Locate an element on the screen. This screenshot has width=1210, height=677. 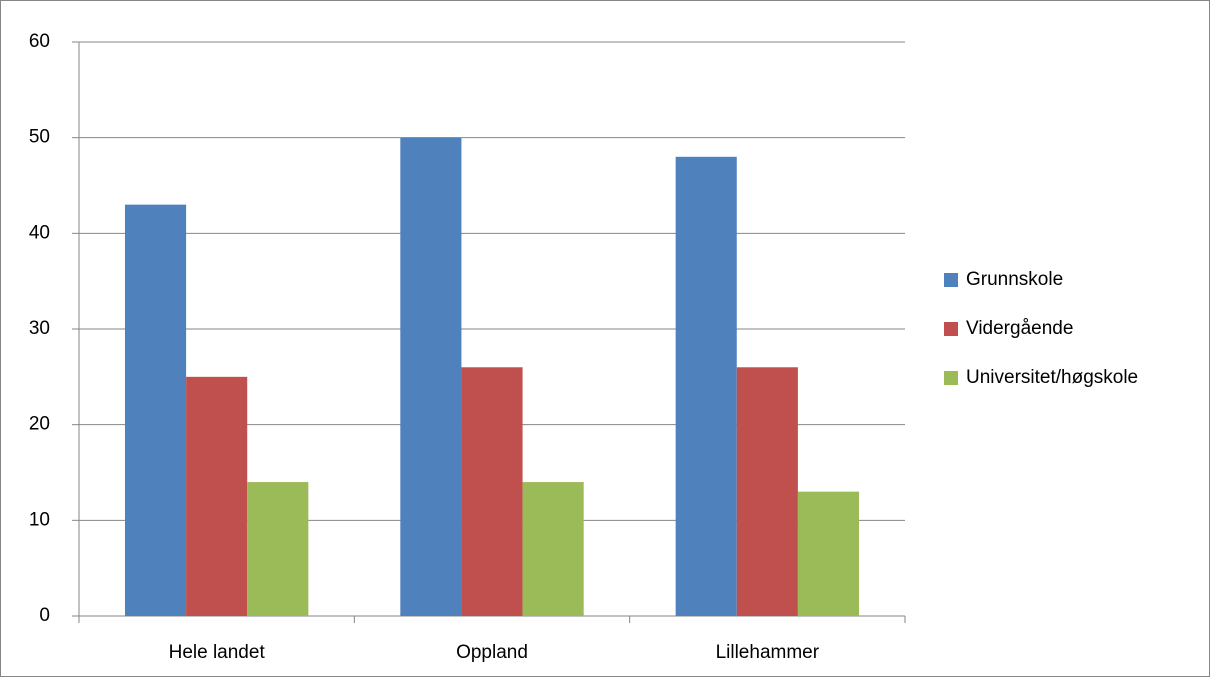
x-tick-label: Hele landet is located at coordinates (217, 652).